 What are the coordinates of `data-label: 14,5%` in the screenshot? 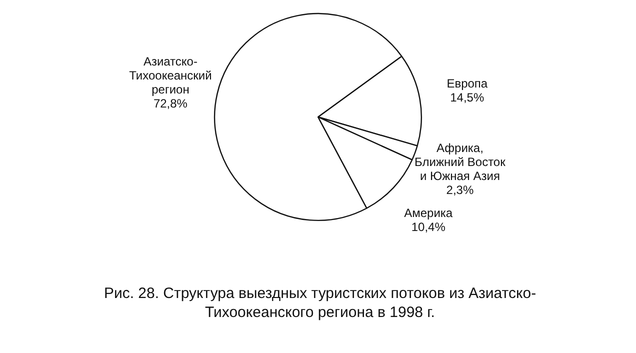 It's located at (467, 97).